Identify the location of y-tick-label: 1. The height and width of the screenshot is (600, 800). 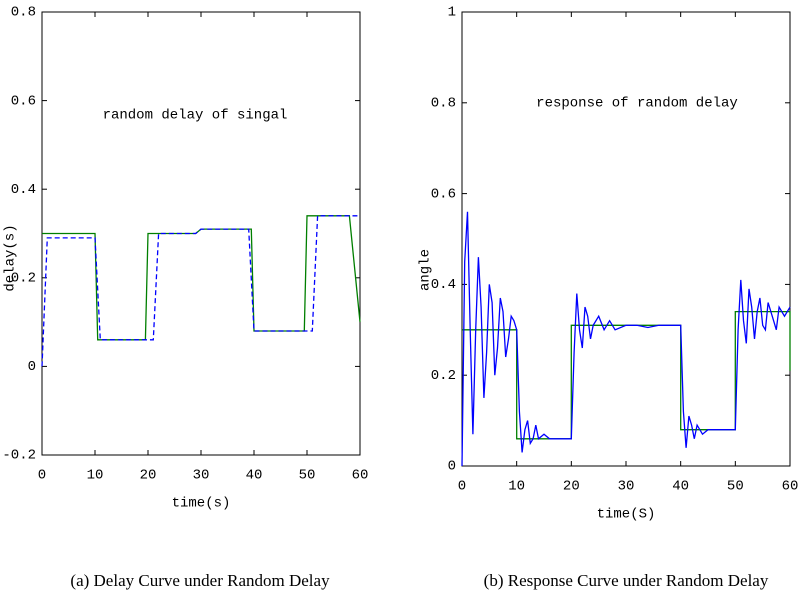
(452, 13).